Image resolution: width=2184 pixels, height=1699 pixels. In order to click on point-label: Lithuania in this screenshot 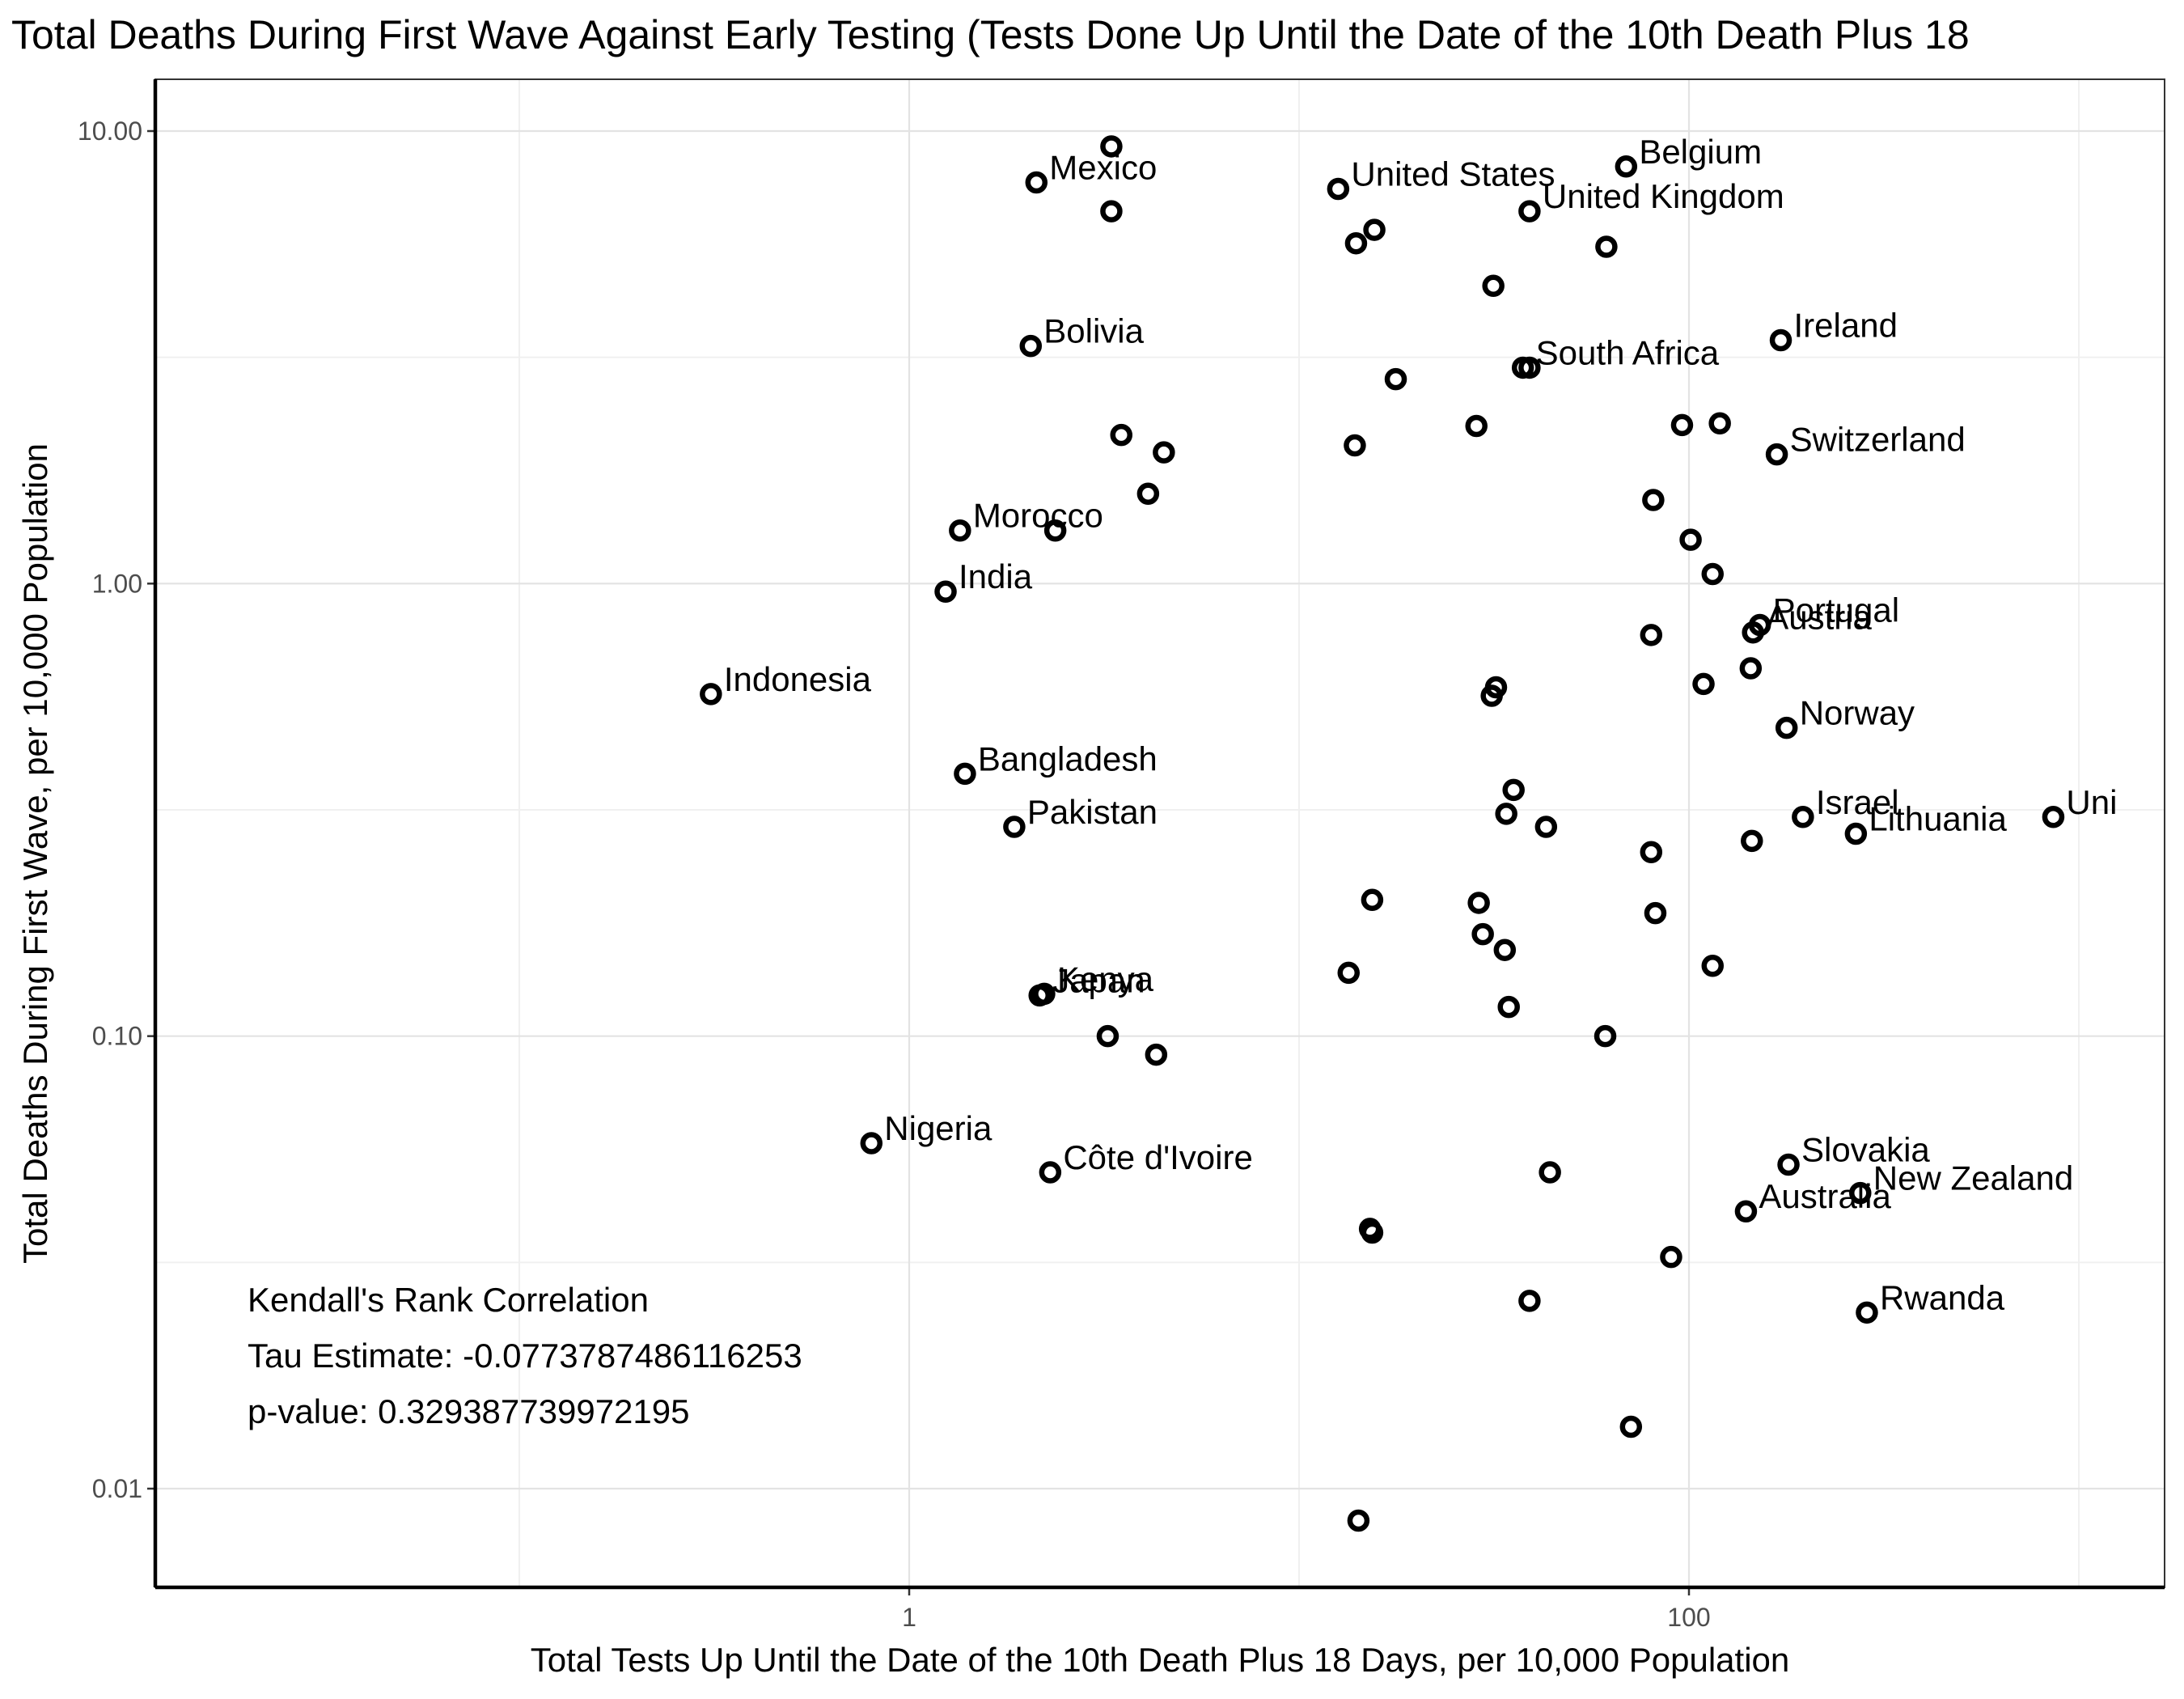, I will do `click(1938, 819)`.